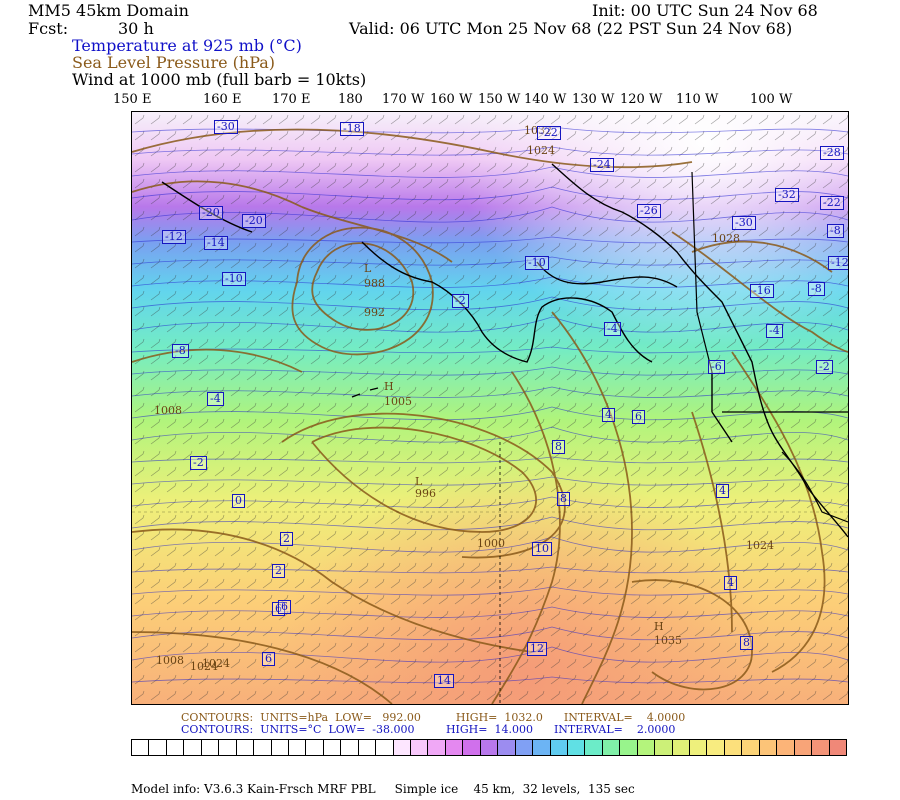  Describe the element at coordinates (219, 79) in the screenshot. I see `field-wind-label: Wind at 1000 mb (full barb = 10kts)` at that location.